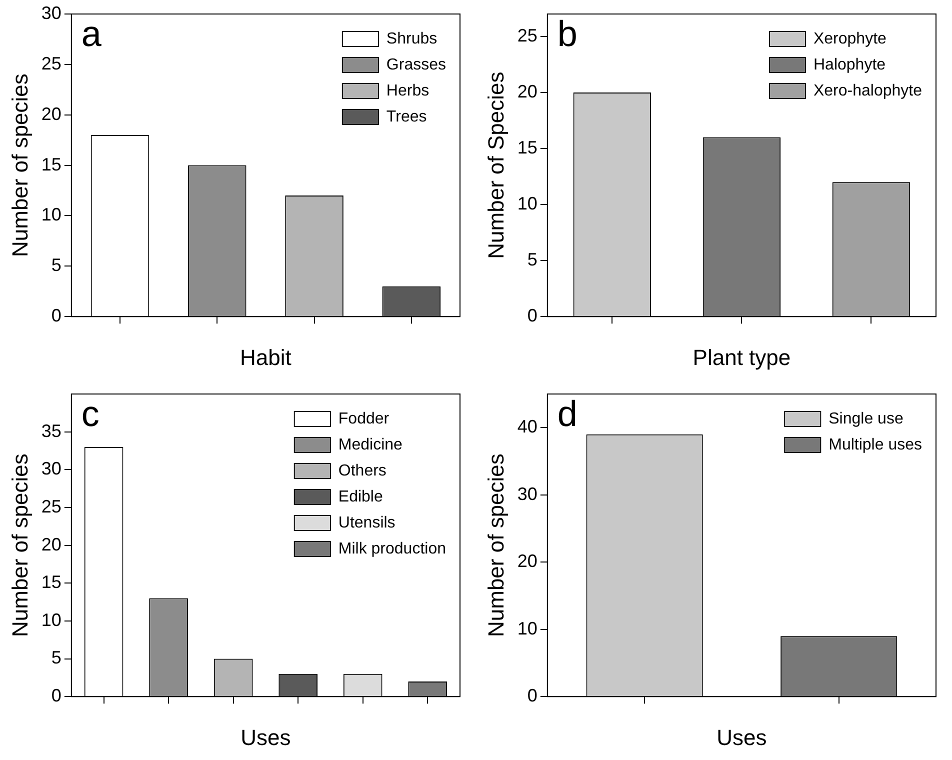  I want to click on chart-title: c, so click(90, 413).